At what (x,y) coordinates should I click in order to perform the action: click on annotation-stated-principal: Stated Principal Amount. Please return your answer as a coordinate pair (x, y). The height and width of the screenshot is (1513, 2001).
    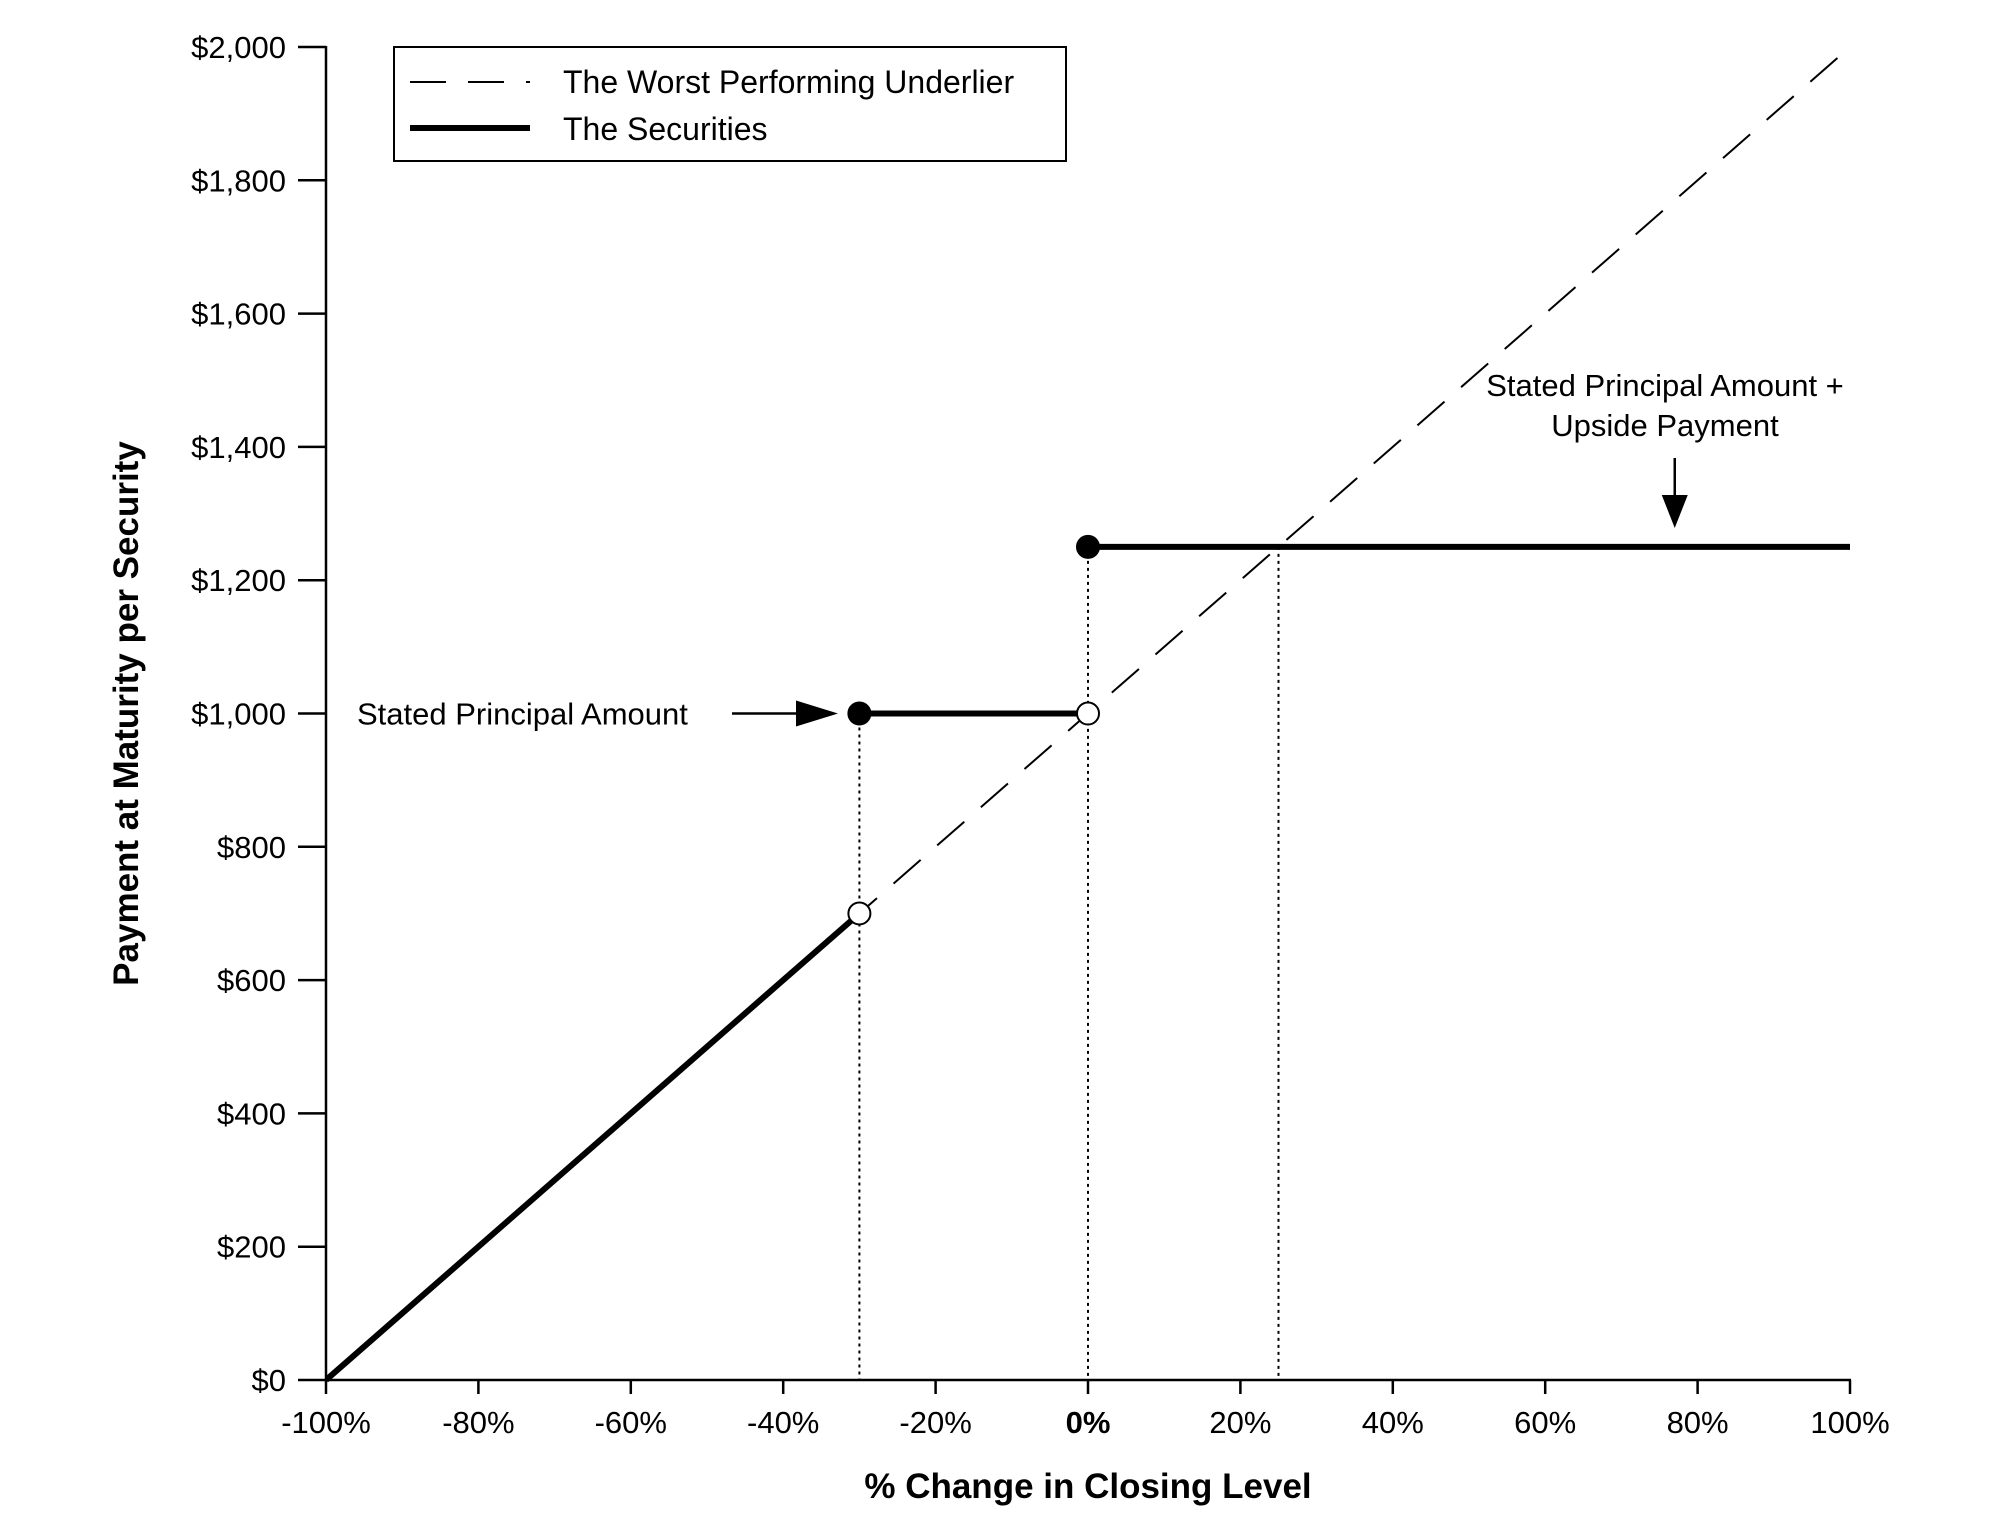
    Looking at the image, I should click on (522, 714).